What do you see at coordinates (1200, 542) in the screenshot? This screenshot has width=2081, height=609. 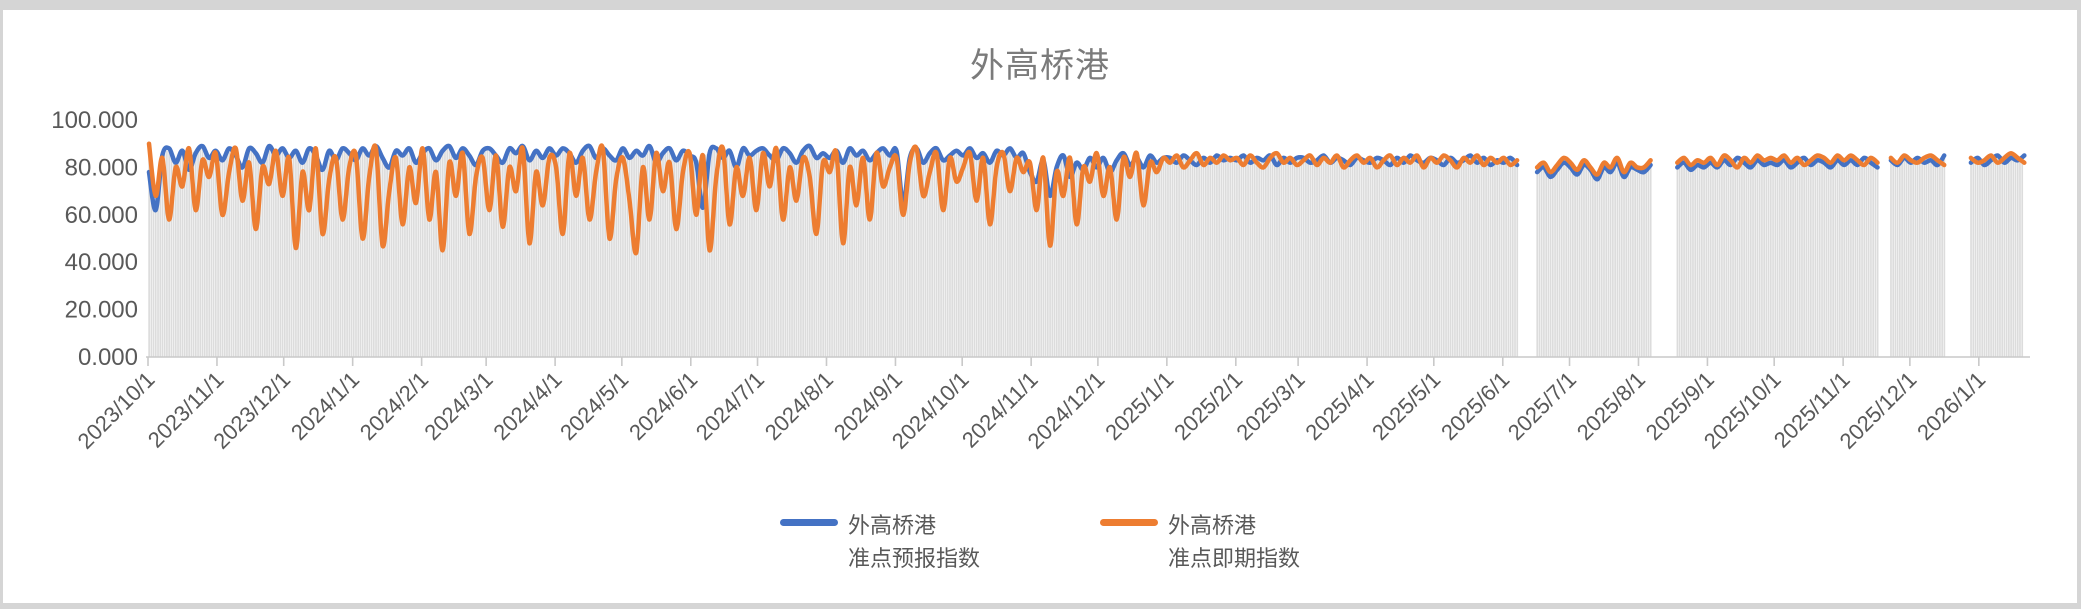 I see `legend-item-spot: 外高桥港 准点即期指数` at bounding box center [1200, 542].